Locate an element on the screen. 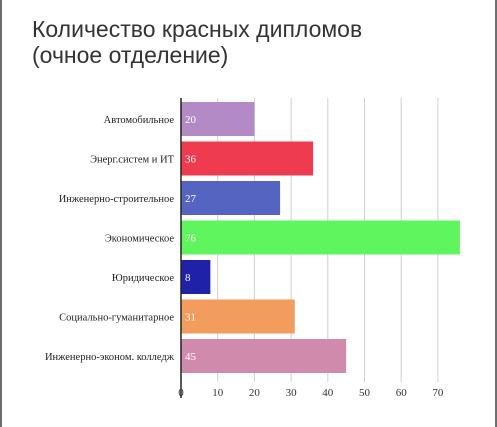 The width and height of the screenshot is (497, 427). x-tick-label: 30 is located at coordinates (292, 393).